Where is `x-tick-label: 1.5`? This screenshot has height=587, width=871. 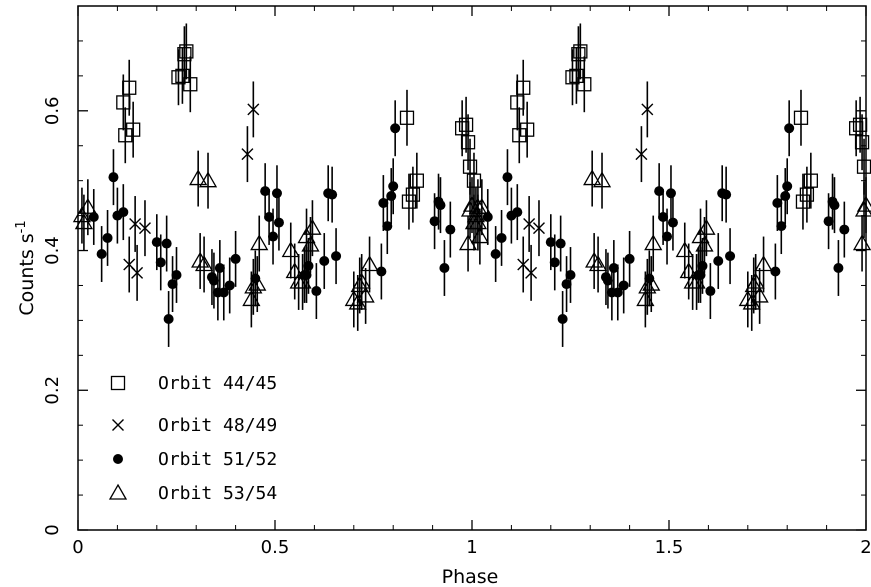
x-tick-label: 1.5 is located at coordinates (669, 547).